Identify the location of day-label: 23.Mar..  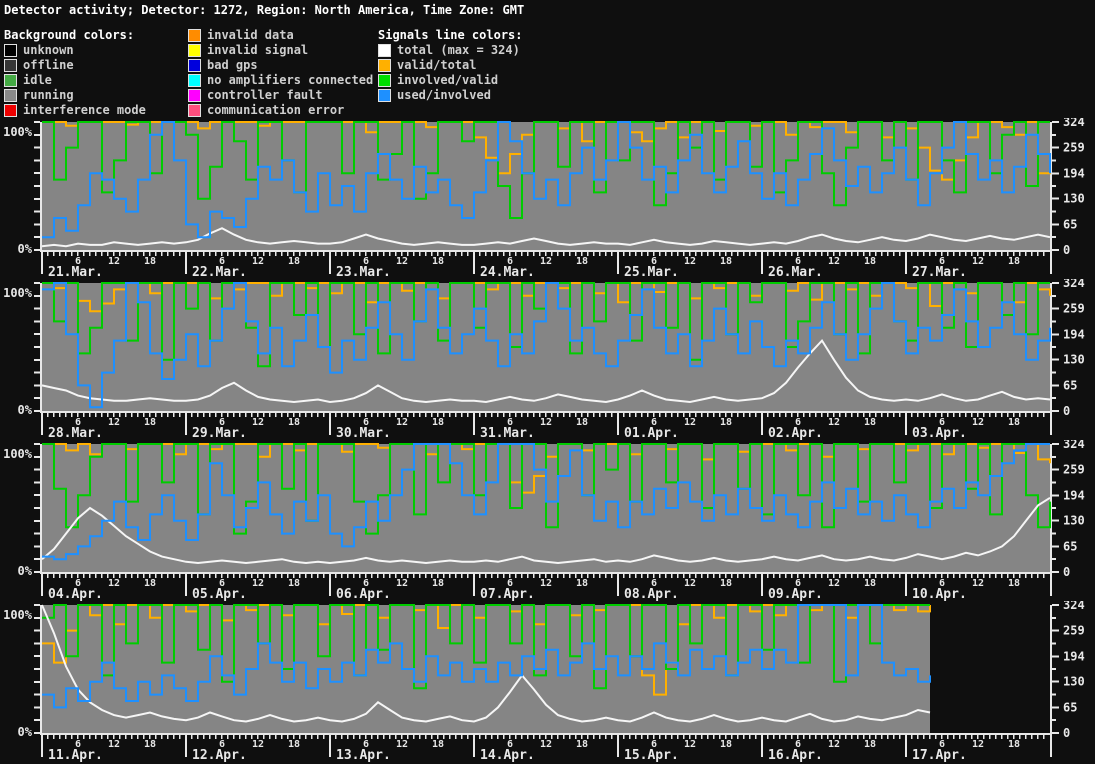
(363, 272).